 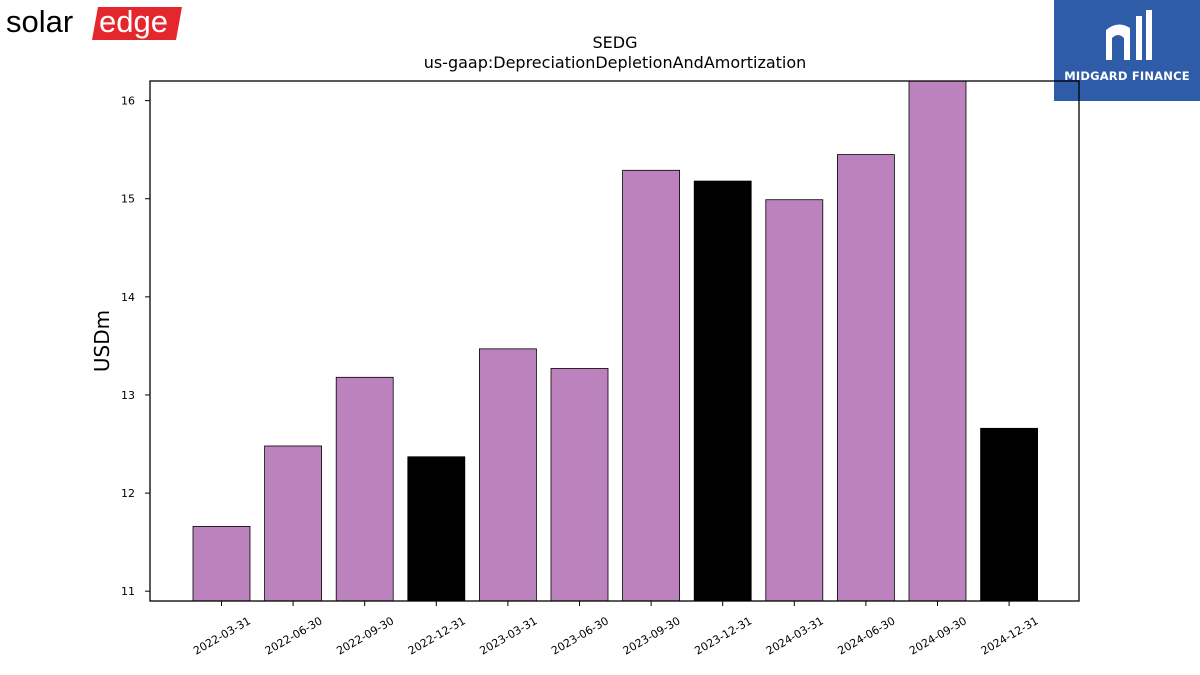 What do you see at coordinates (1129, 35) in the screenshot?
I see `midgard-mark-icon` at bounding box center [1129, 35].